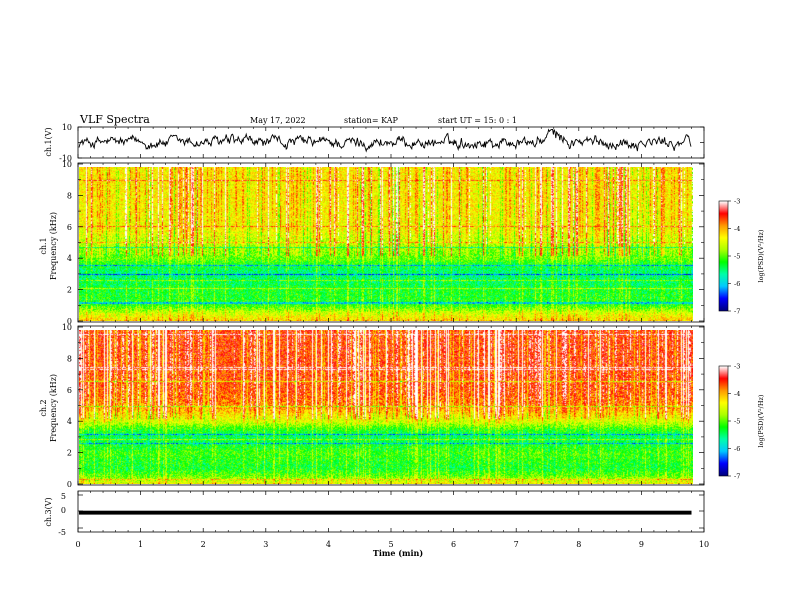 This screenshot has height=612, width=792. What do you see at coordinates (477, 120) in the screenshot?
I see `start-time-label: start UT = 15: 0 : 1` at bounding box center [477, 120].